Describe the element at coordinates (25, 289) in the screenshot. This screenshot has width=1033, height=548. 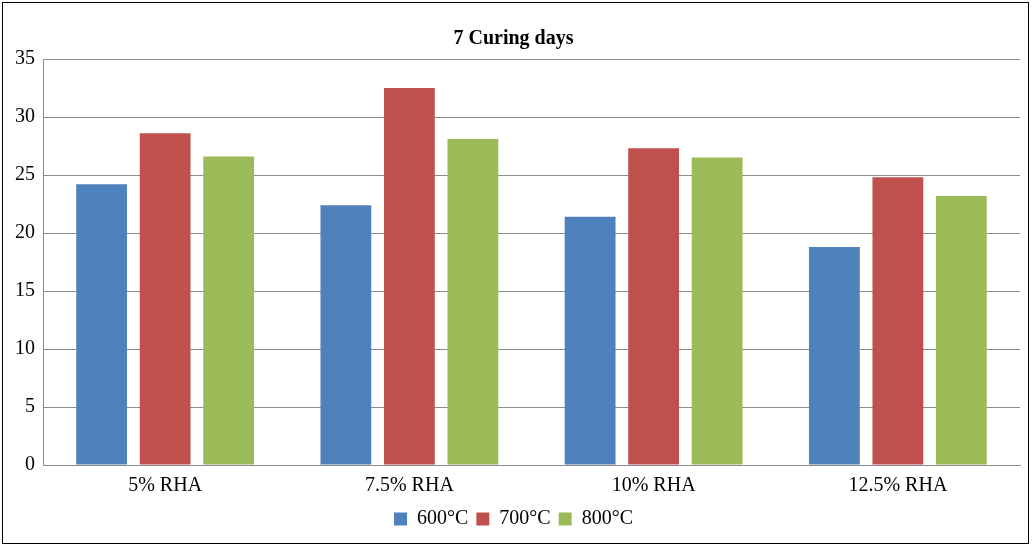
I see `y-tick-label: 15` at that location.